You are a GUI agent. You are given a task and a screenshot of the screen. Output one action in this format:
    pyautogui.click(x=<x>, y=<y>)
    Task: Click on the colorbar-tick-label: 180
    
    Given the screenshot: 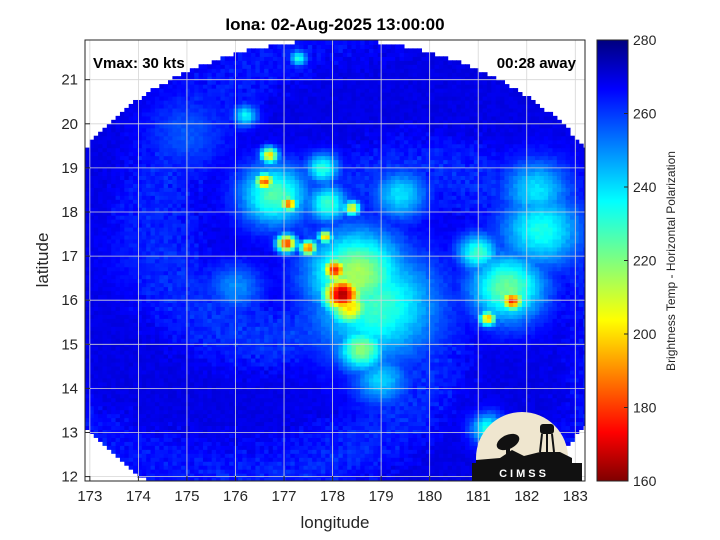 What is the action you would take?
    pyautogui.click(x=645, y=408)
    